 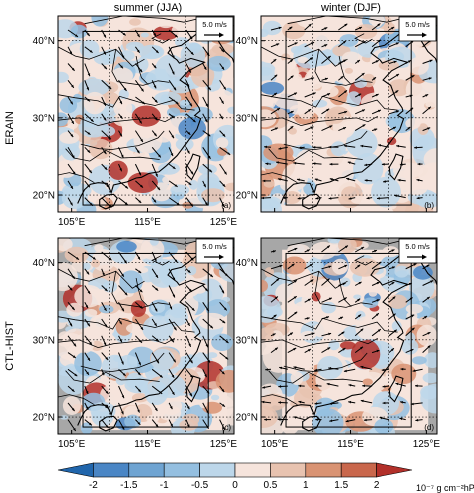 I want to click on colorbar-tick-label: -1, so click(x=164, y=485).